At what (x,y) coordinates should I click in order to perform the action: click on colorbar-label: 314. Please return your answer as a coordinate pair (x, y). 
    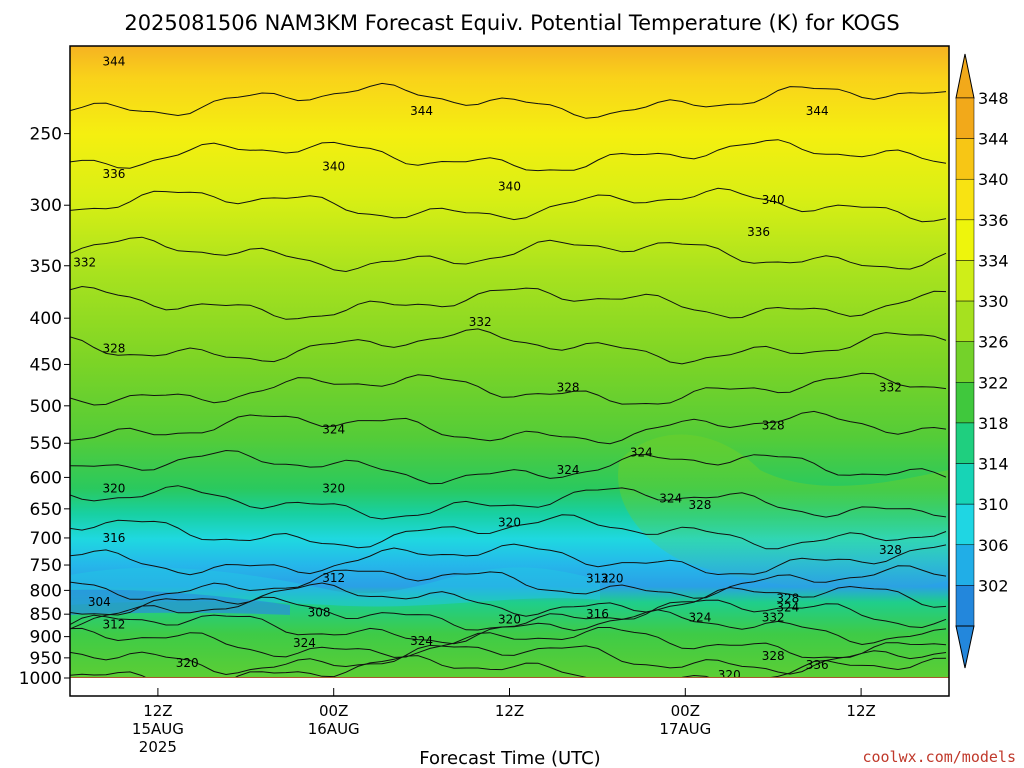
    Looking at the image, I should click on (993, 464).